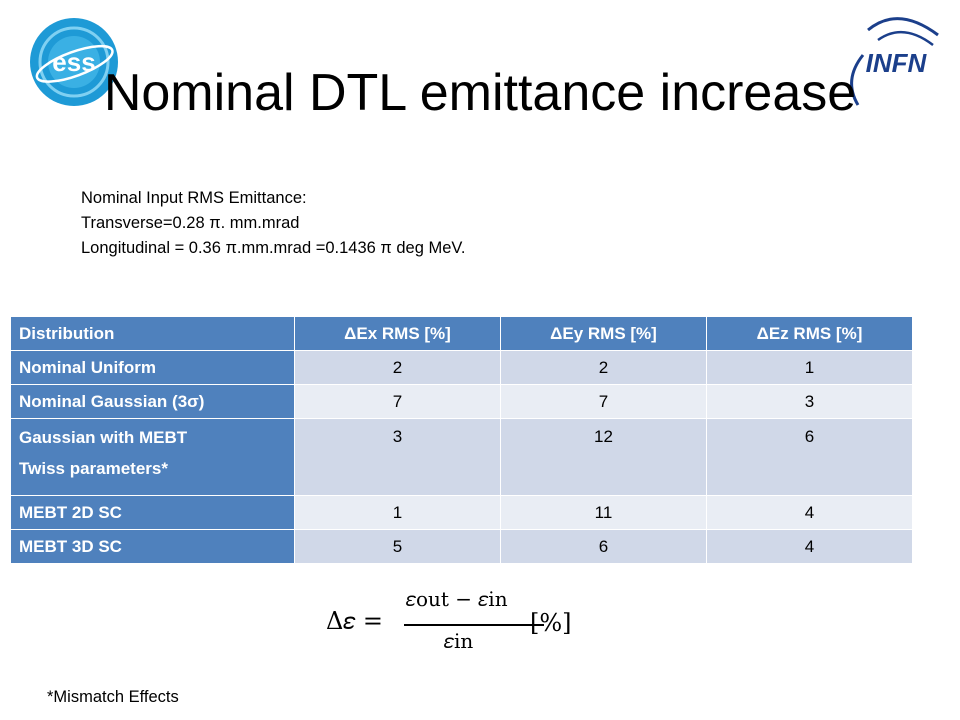 This screenshot has height=720, width=960. What do you see at coordinates (397, 546) in the screenshot?
I see `table-cell: 5` at bounding box center [397, 546].